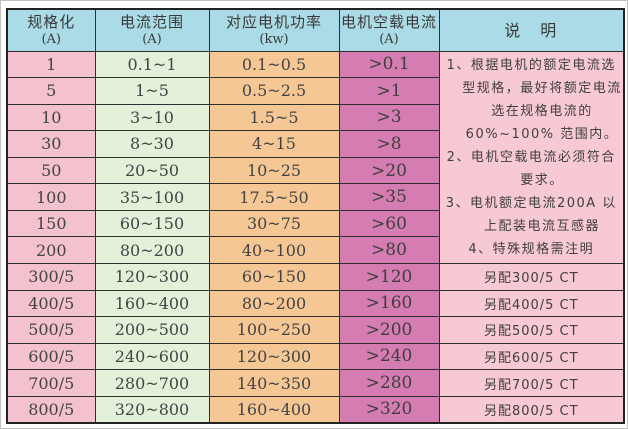 This screenshot has height=429, width=628. What do you see at coordinates (531, 249) in the screenshot?
I see `note-item-4: 4、特殊规格需注明` at bounding box center [531, 249].